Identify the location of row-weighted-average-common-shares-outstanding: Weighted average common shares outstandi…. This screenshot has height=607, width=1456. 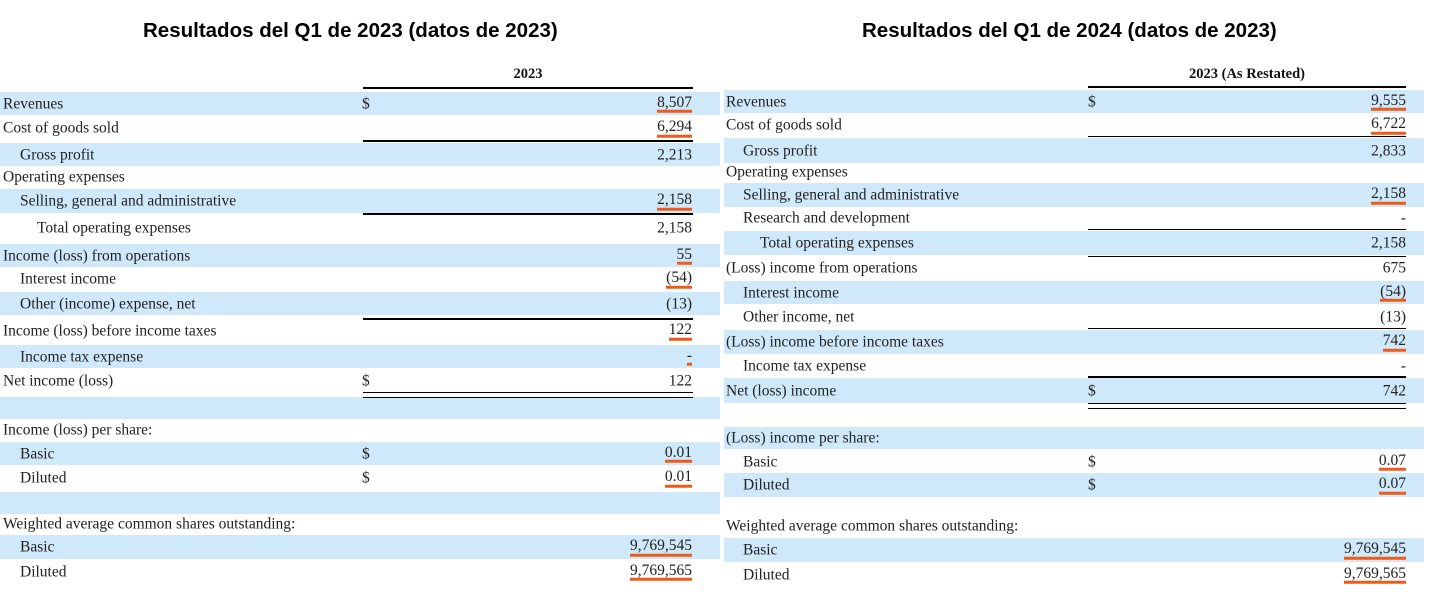
(1074, 526).